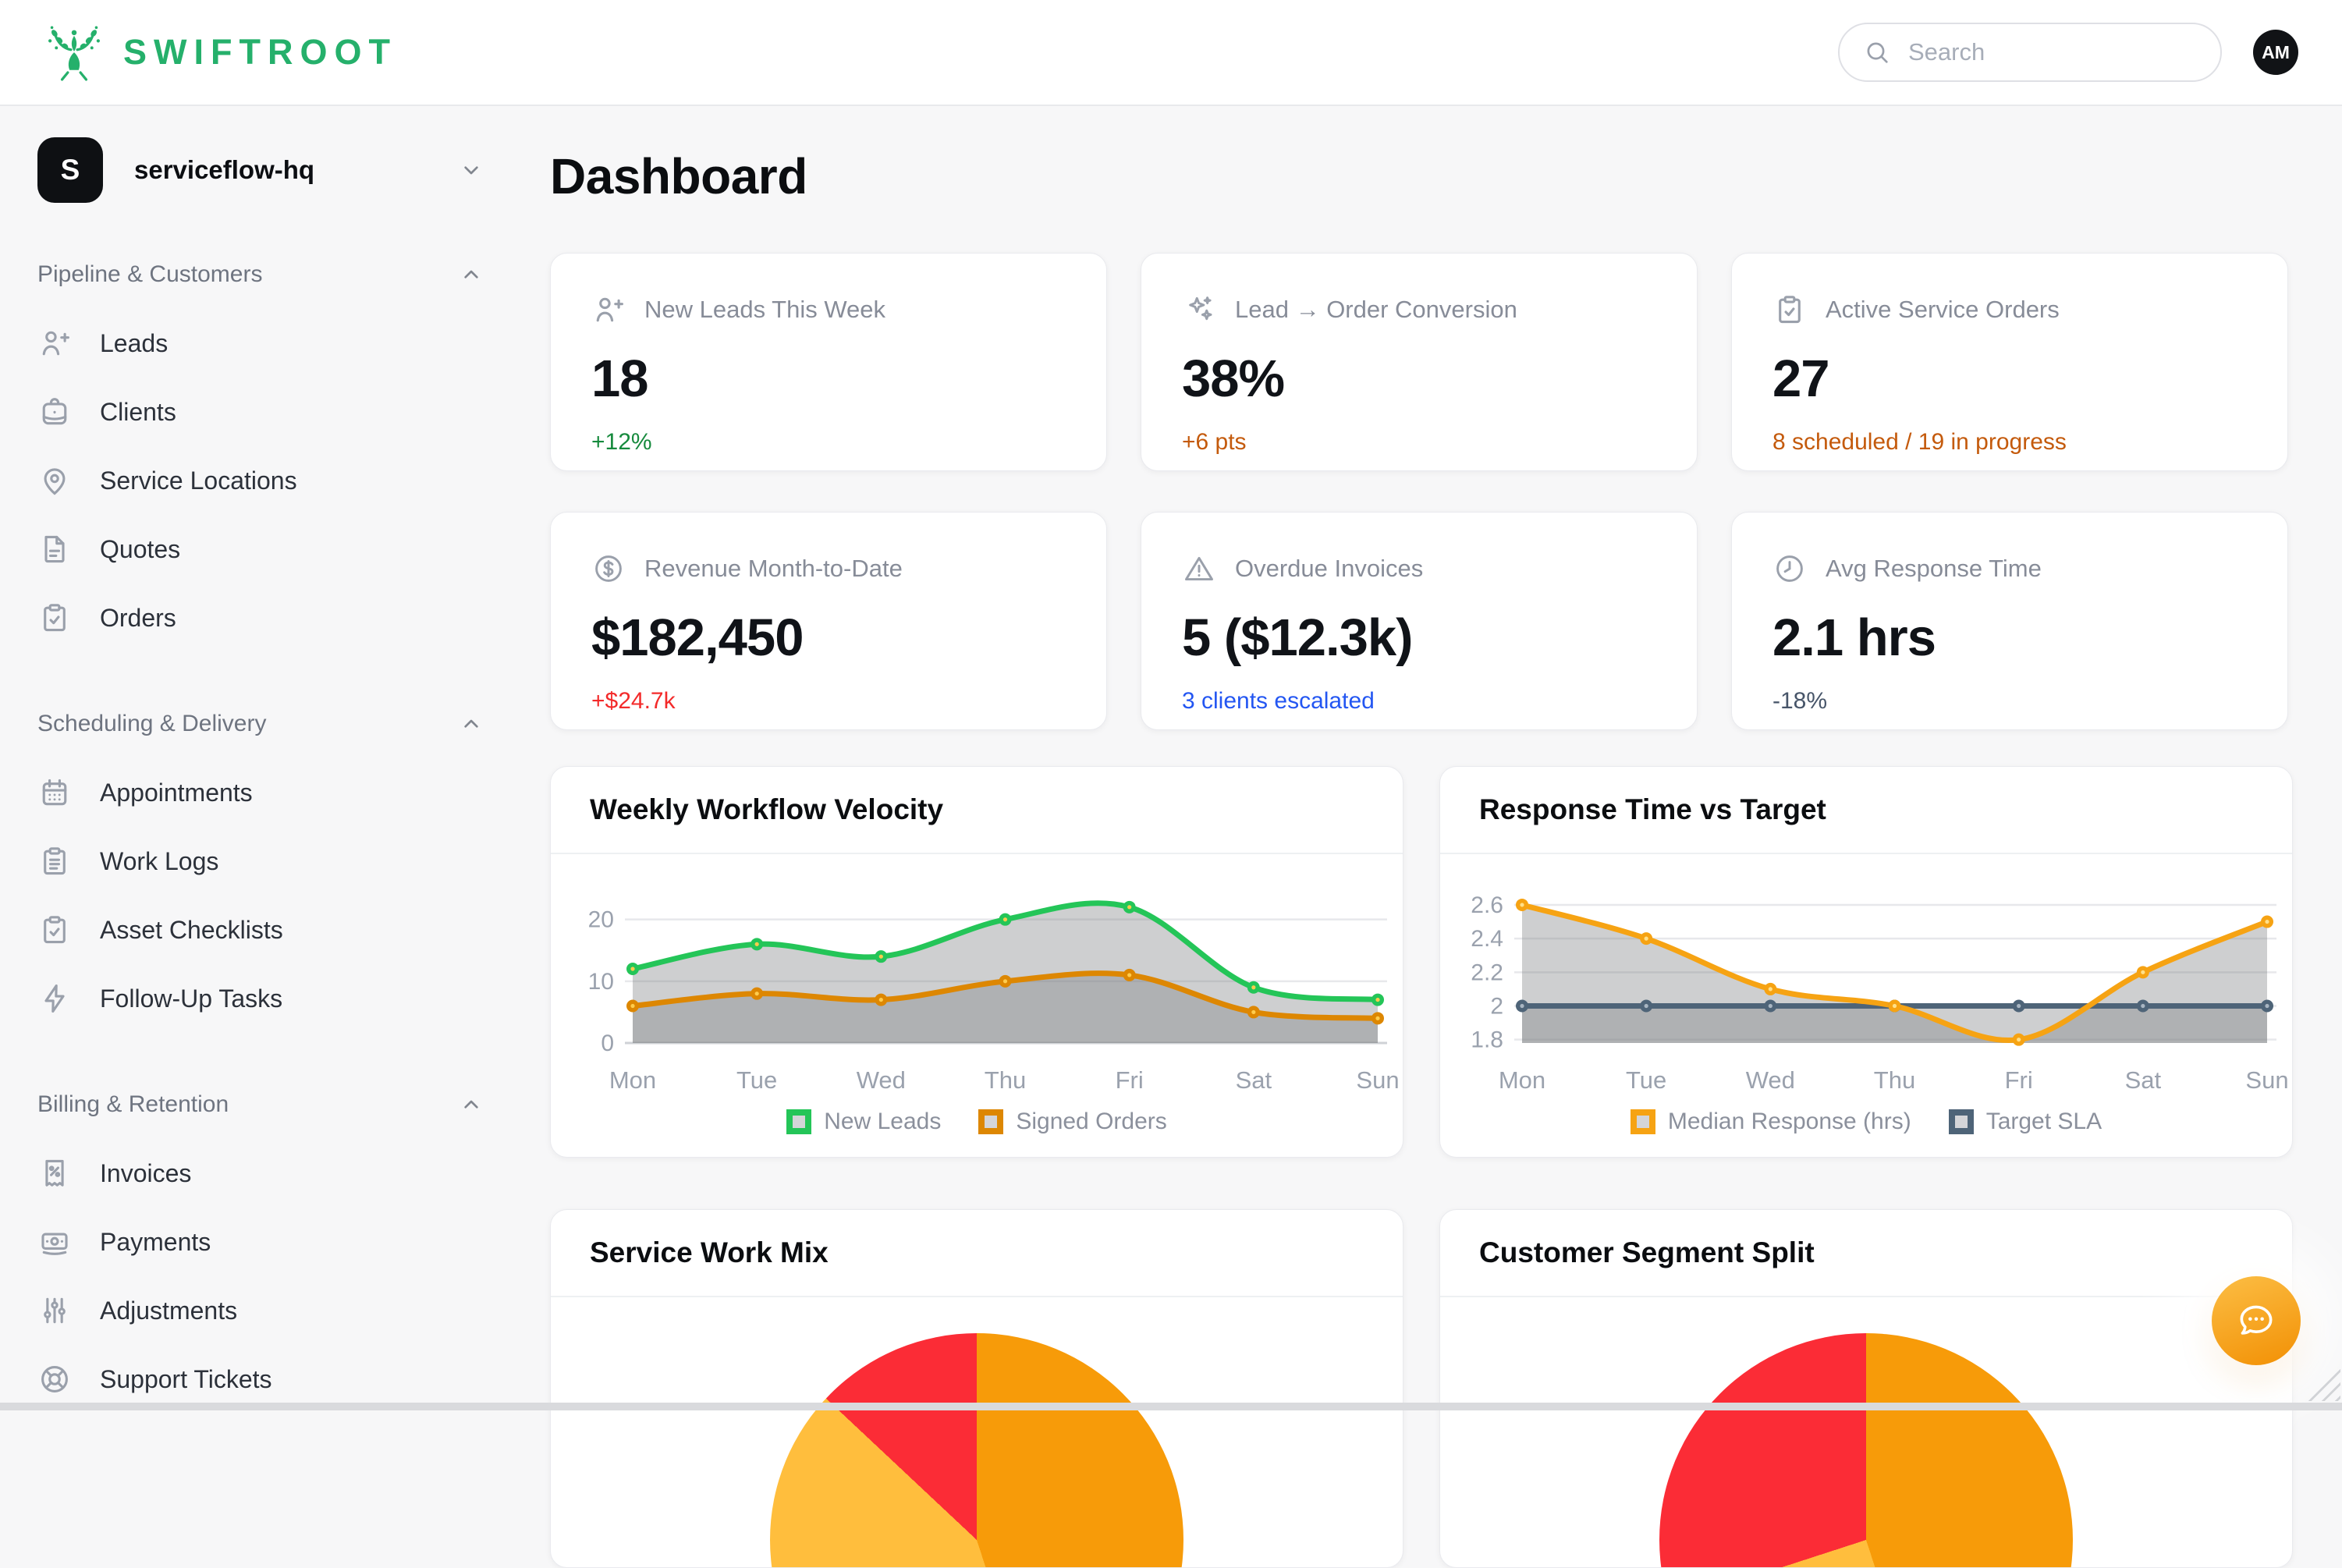  What do you see at coordinates (291, 1310) in the screenshot?
I see `sidebar-item-adjustments: Adjustments` at bounding box center [291, 1310].